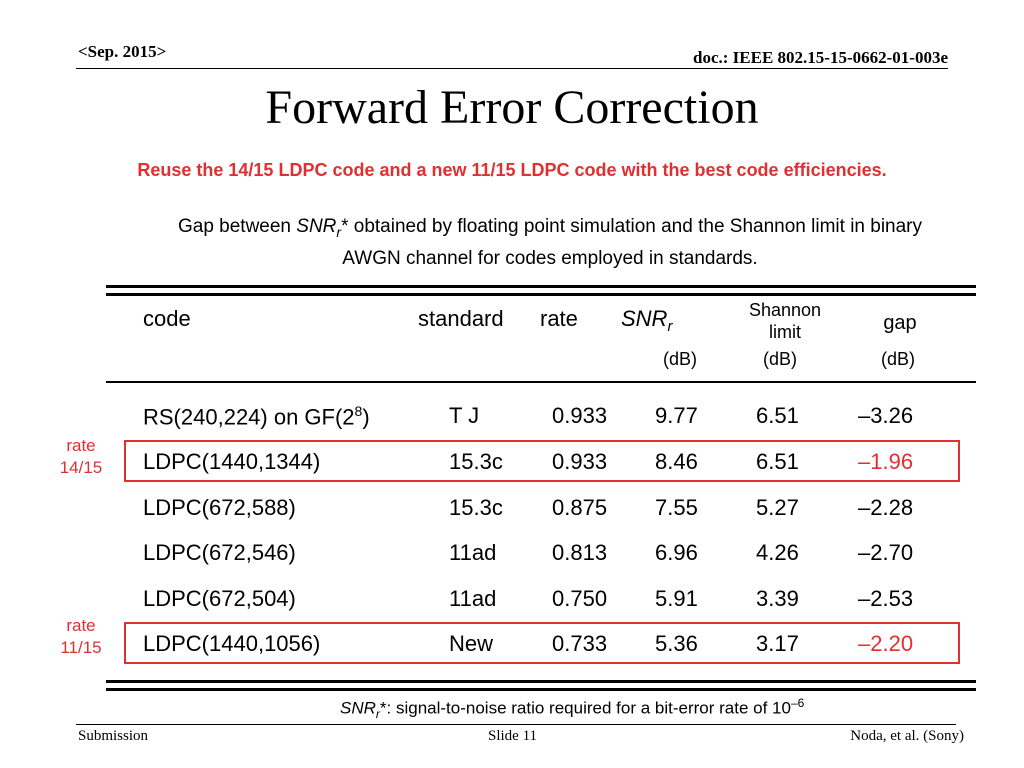 This screenshot has height=768, width=1024. What do you see at coordinates (676, 598) in the screenshot?
I see `cell-snr: 5.91` at bounding box center [676, 598].